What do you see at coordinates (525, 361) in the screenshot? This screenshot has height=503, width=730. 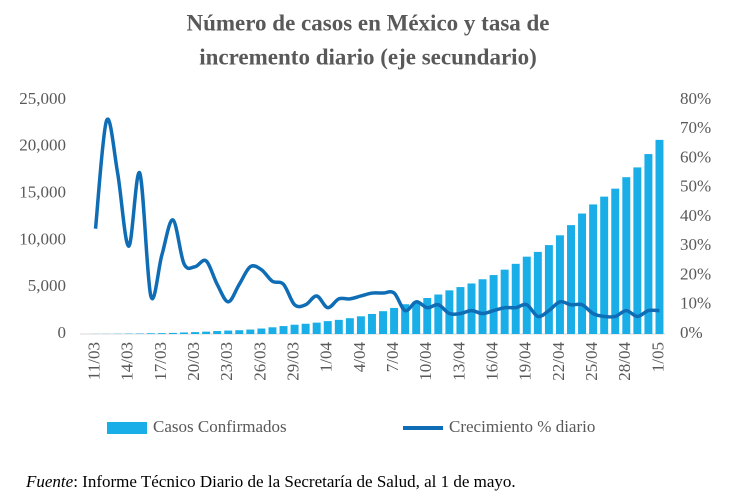 I see `x-tick-label: 19/04` at bounding box center [525, 361].